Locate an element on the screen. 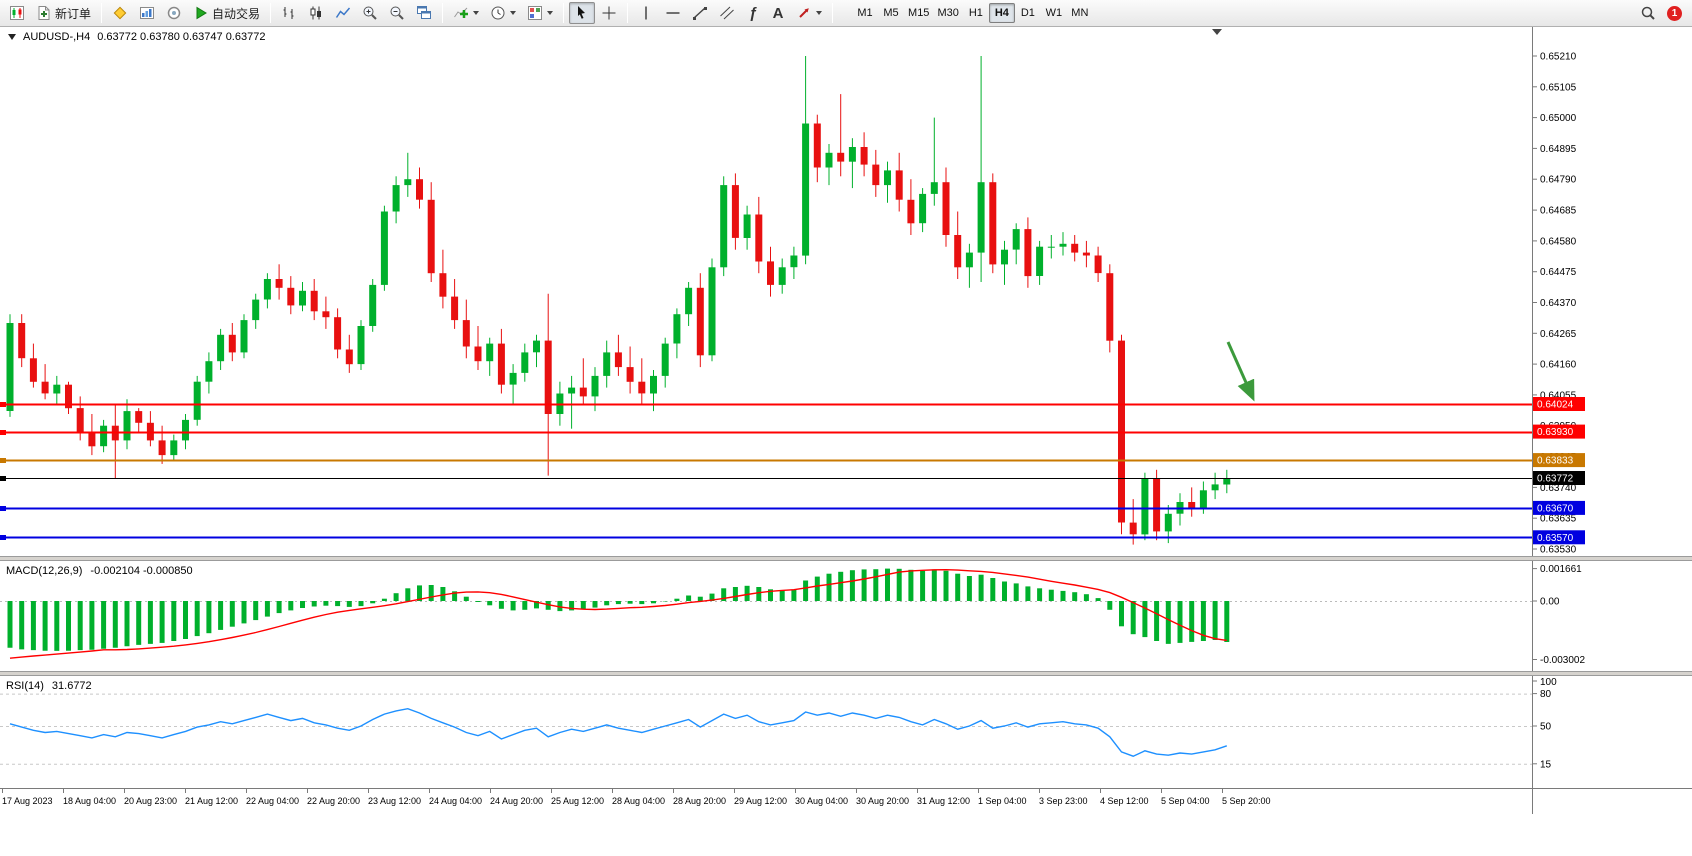  chart-shift-marker is located at coordinates (1217, 32).